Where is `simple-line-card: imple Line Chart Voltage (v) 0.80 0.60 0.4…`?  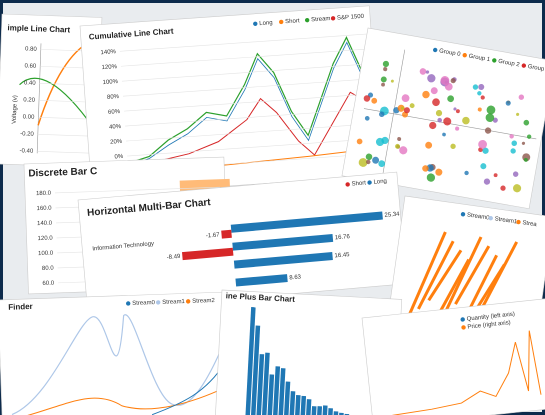
simple-line-card: imple Line Chart Voltage (v) 0.80 0.60 0.4… is located at coordinates (51, 90).